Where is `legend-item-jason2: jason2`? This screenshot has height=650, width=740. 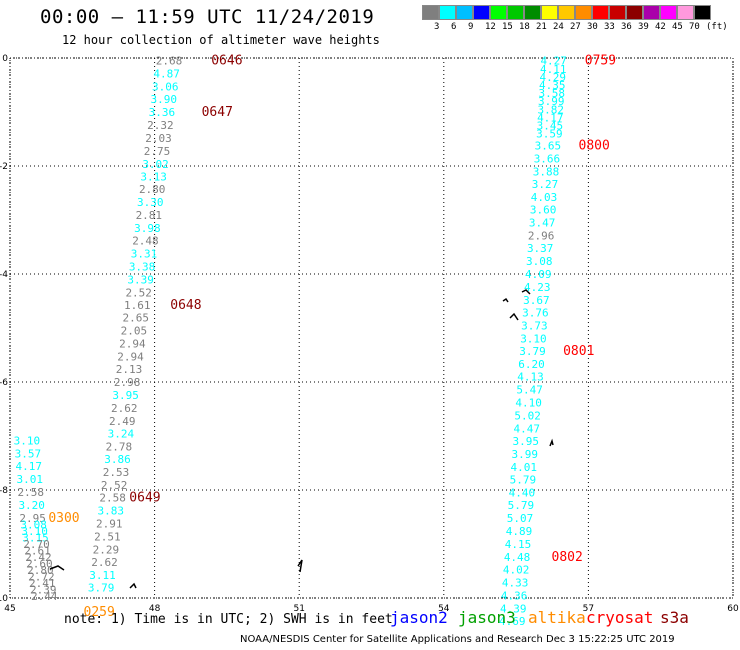
legend-item-jason2: jason2 is located at coordinates (419, 617).